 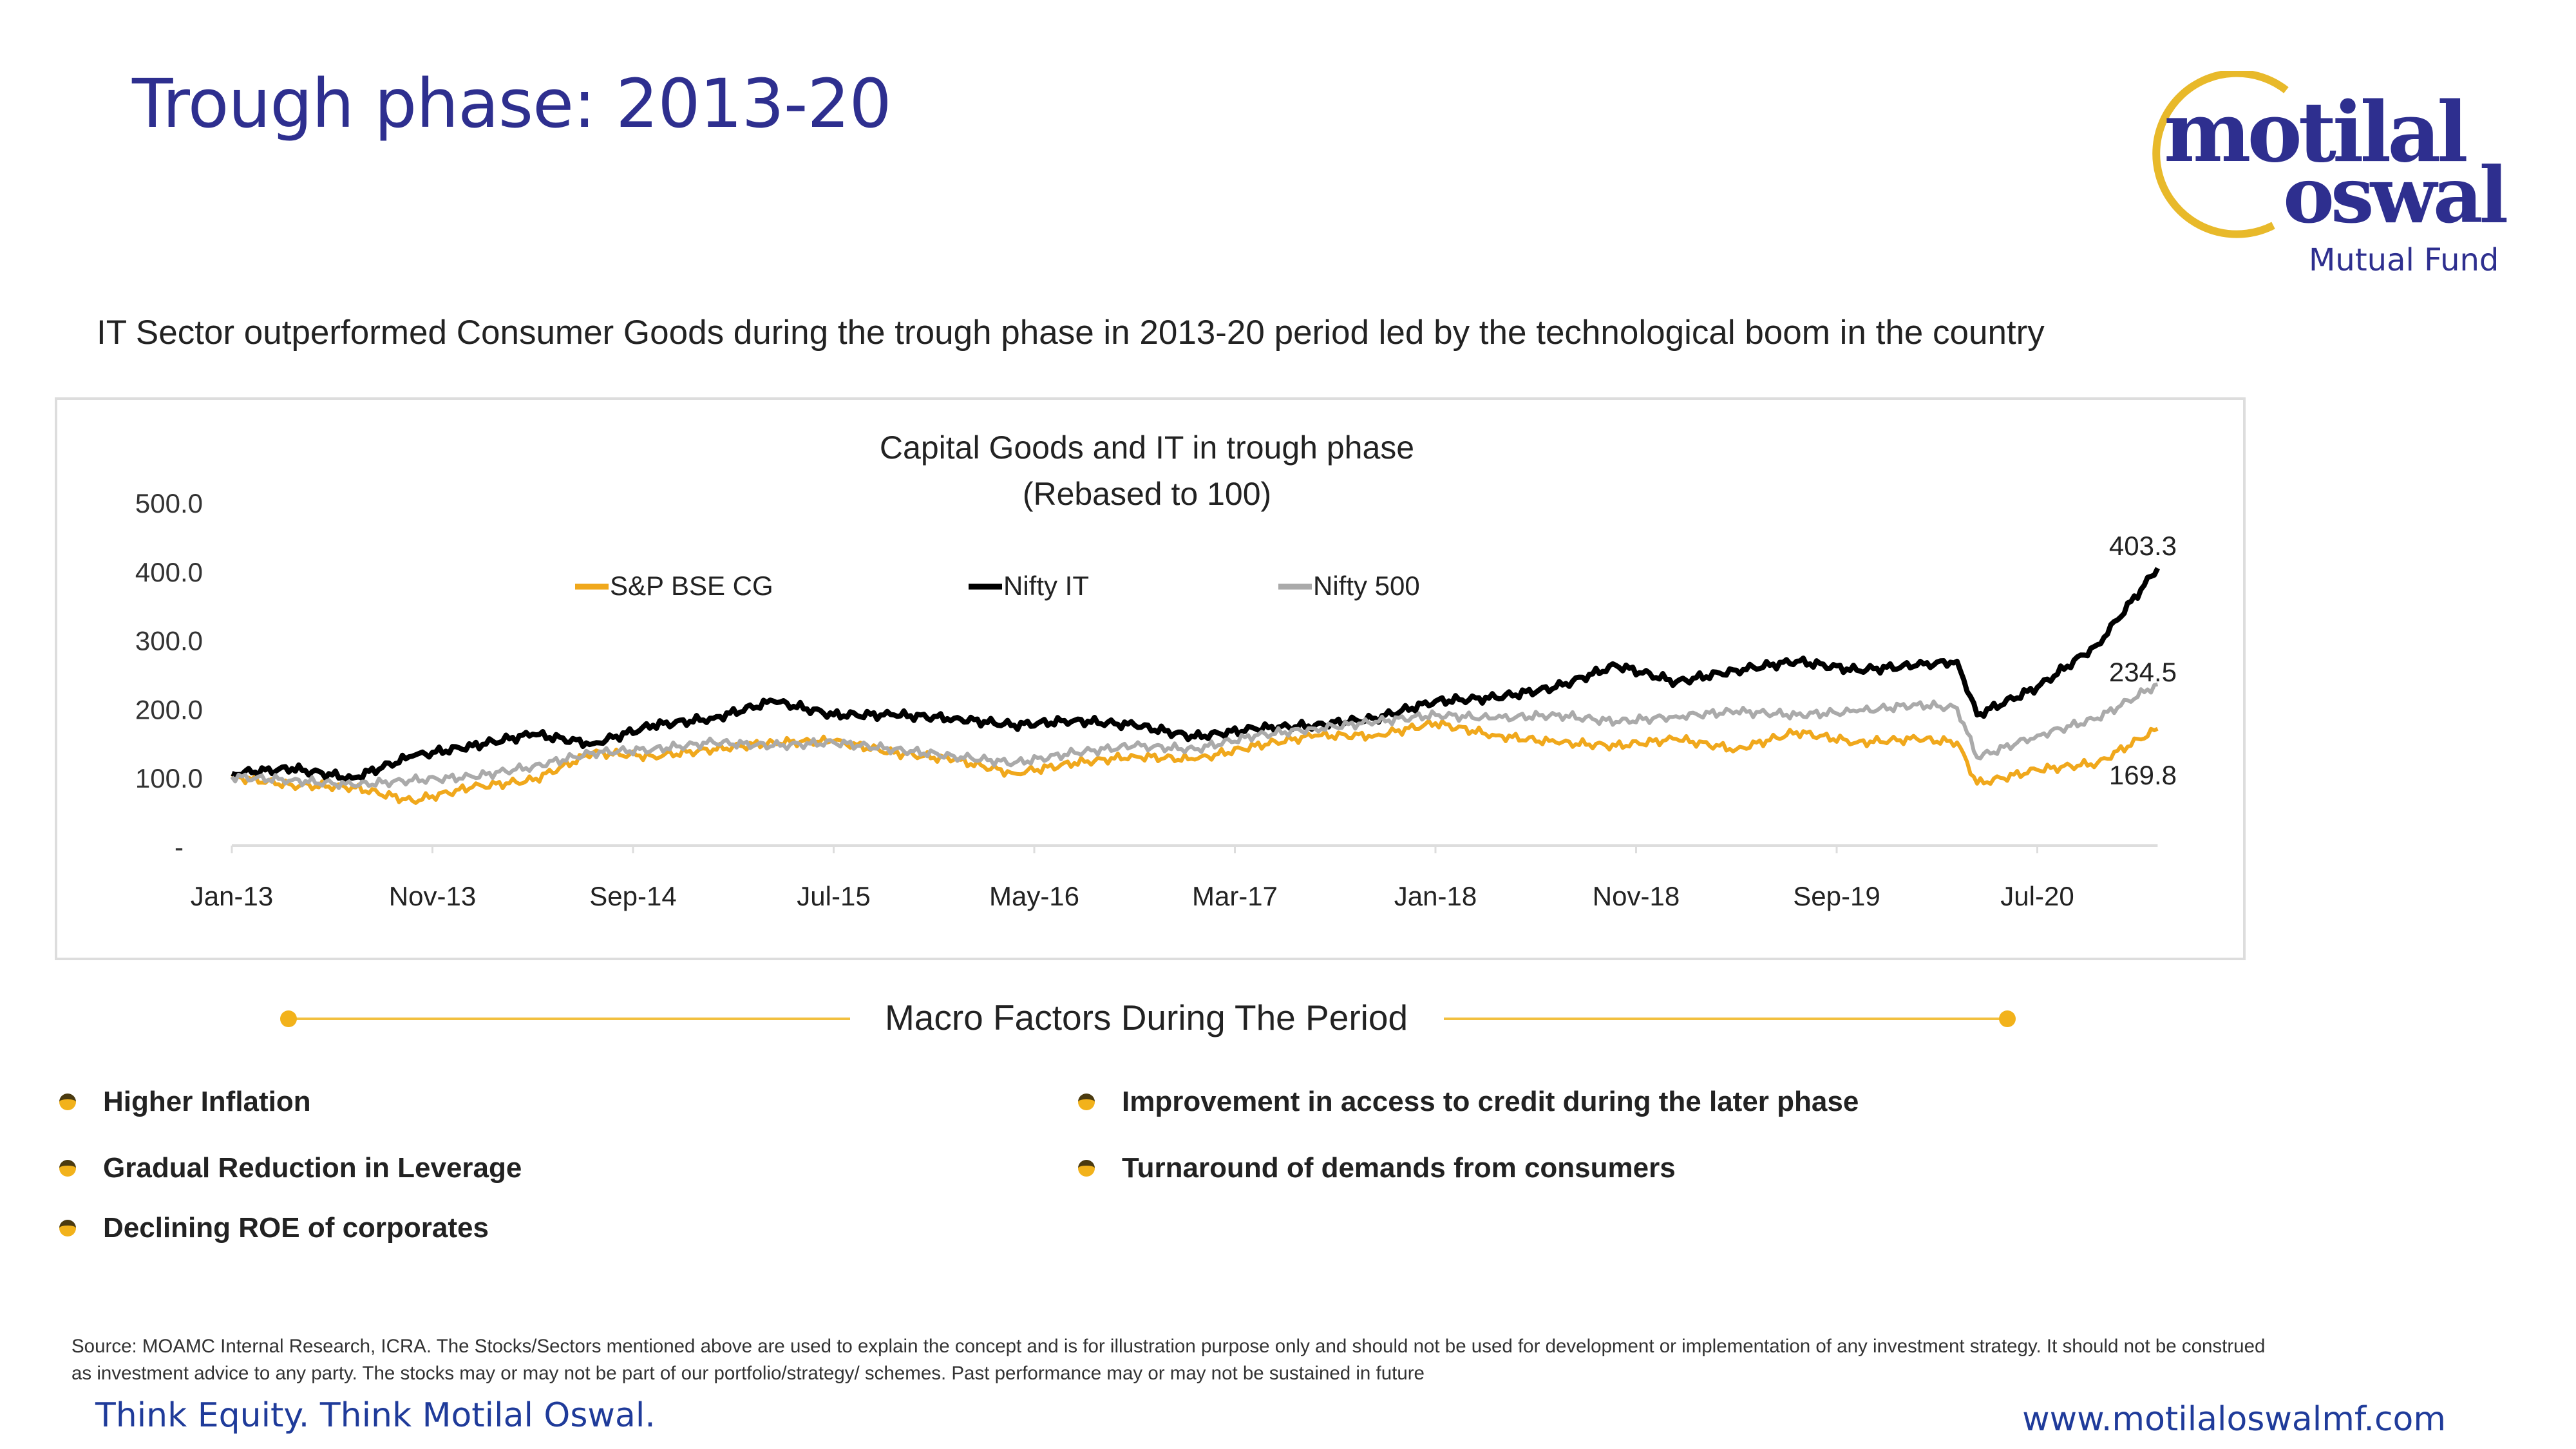 What do you see at coordinates (1195, 762) in the screenshot?
I see `series-line-s-p-bse-cg` at bounding box center [1195, 762].